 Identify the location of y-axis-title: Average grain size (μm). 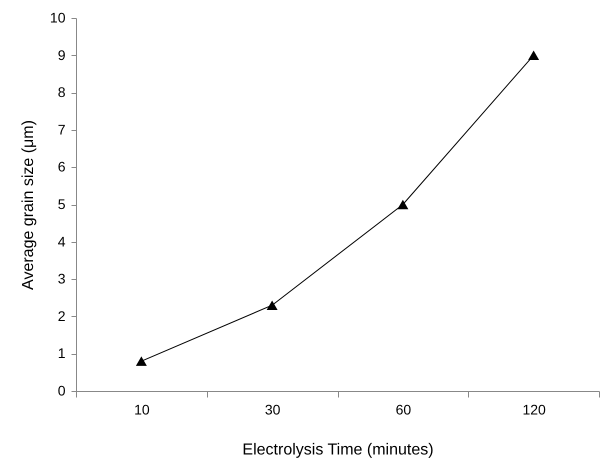
(28, 205).